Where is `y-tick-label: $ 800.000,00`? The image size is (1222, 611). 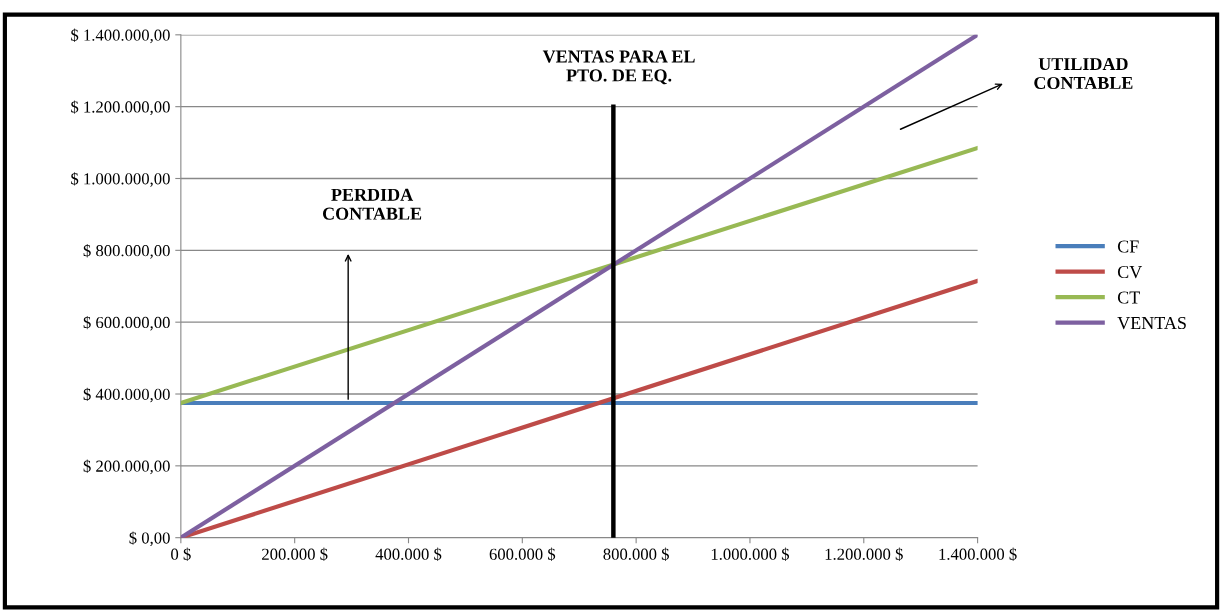
y-tick-label: $ 800.000,00 is located at coordinates (126, 251).